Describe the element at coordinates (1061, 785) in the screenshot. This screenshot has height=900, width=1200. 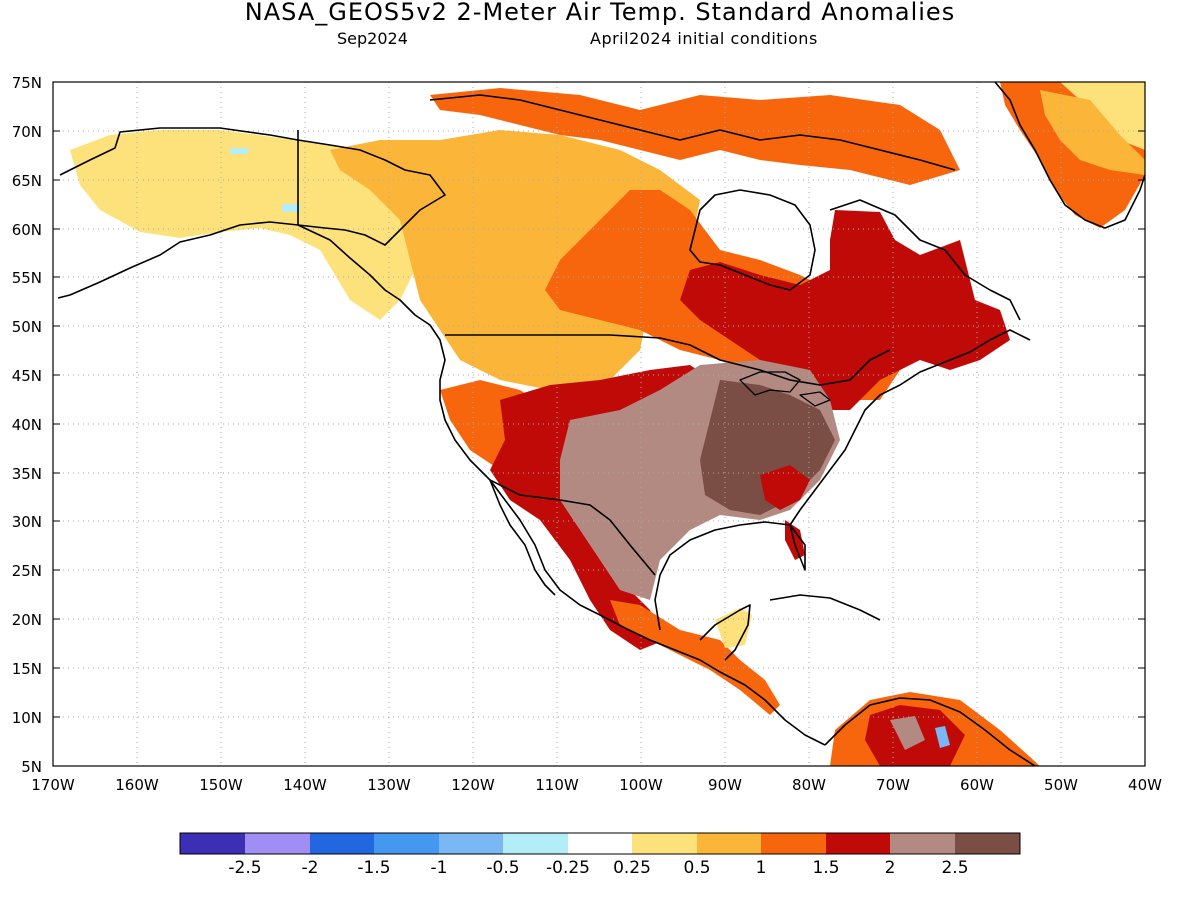
I see `lon-label: 50W` at that location.